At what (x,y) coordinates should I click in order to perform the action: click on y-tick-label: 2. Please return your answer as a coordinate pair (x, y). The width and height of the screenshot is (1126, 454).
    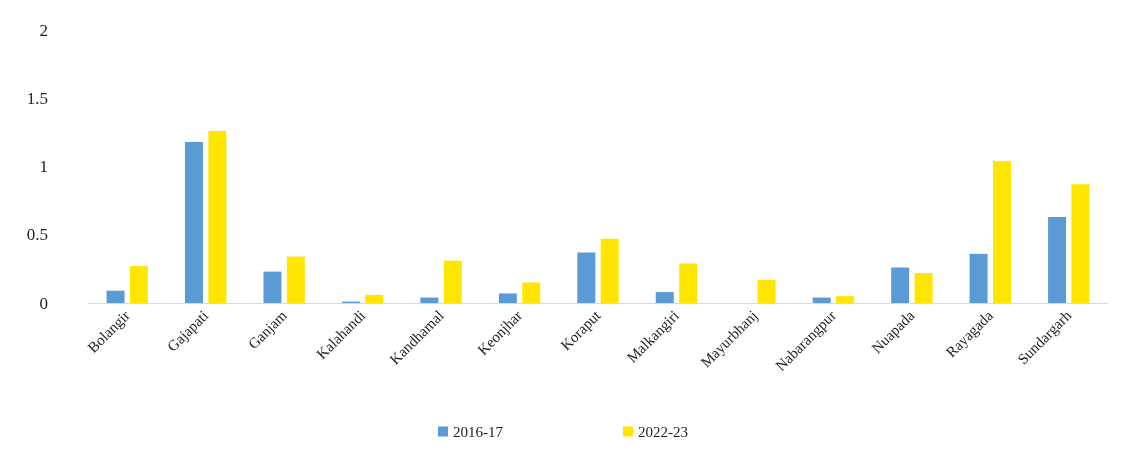
    Looking at the image, I should click on (43, 30).